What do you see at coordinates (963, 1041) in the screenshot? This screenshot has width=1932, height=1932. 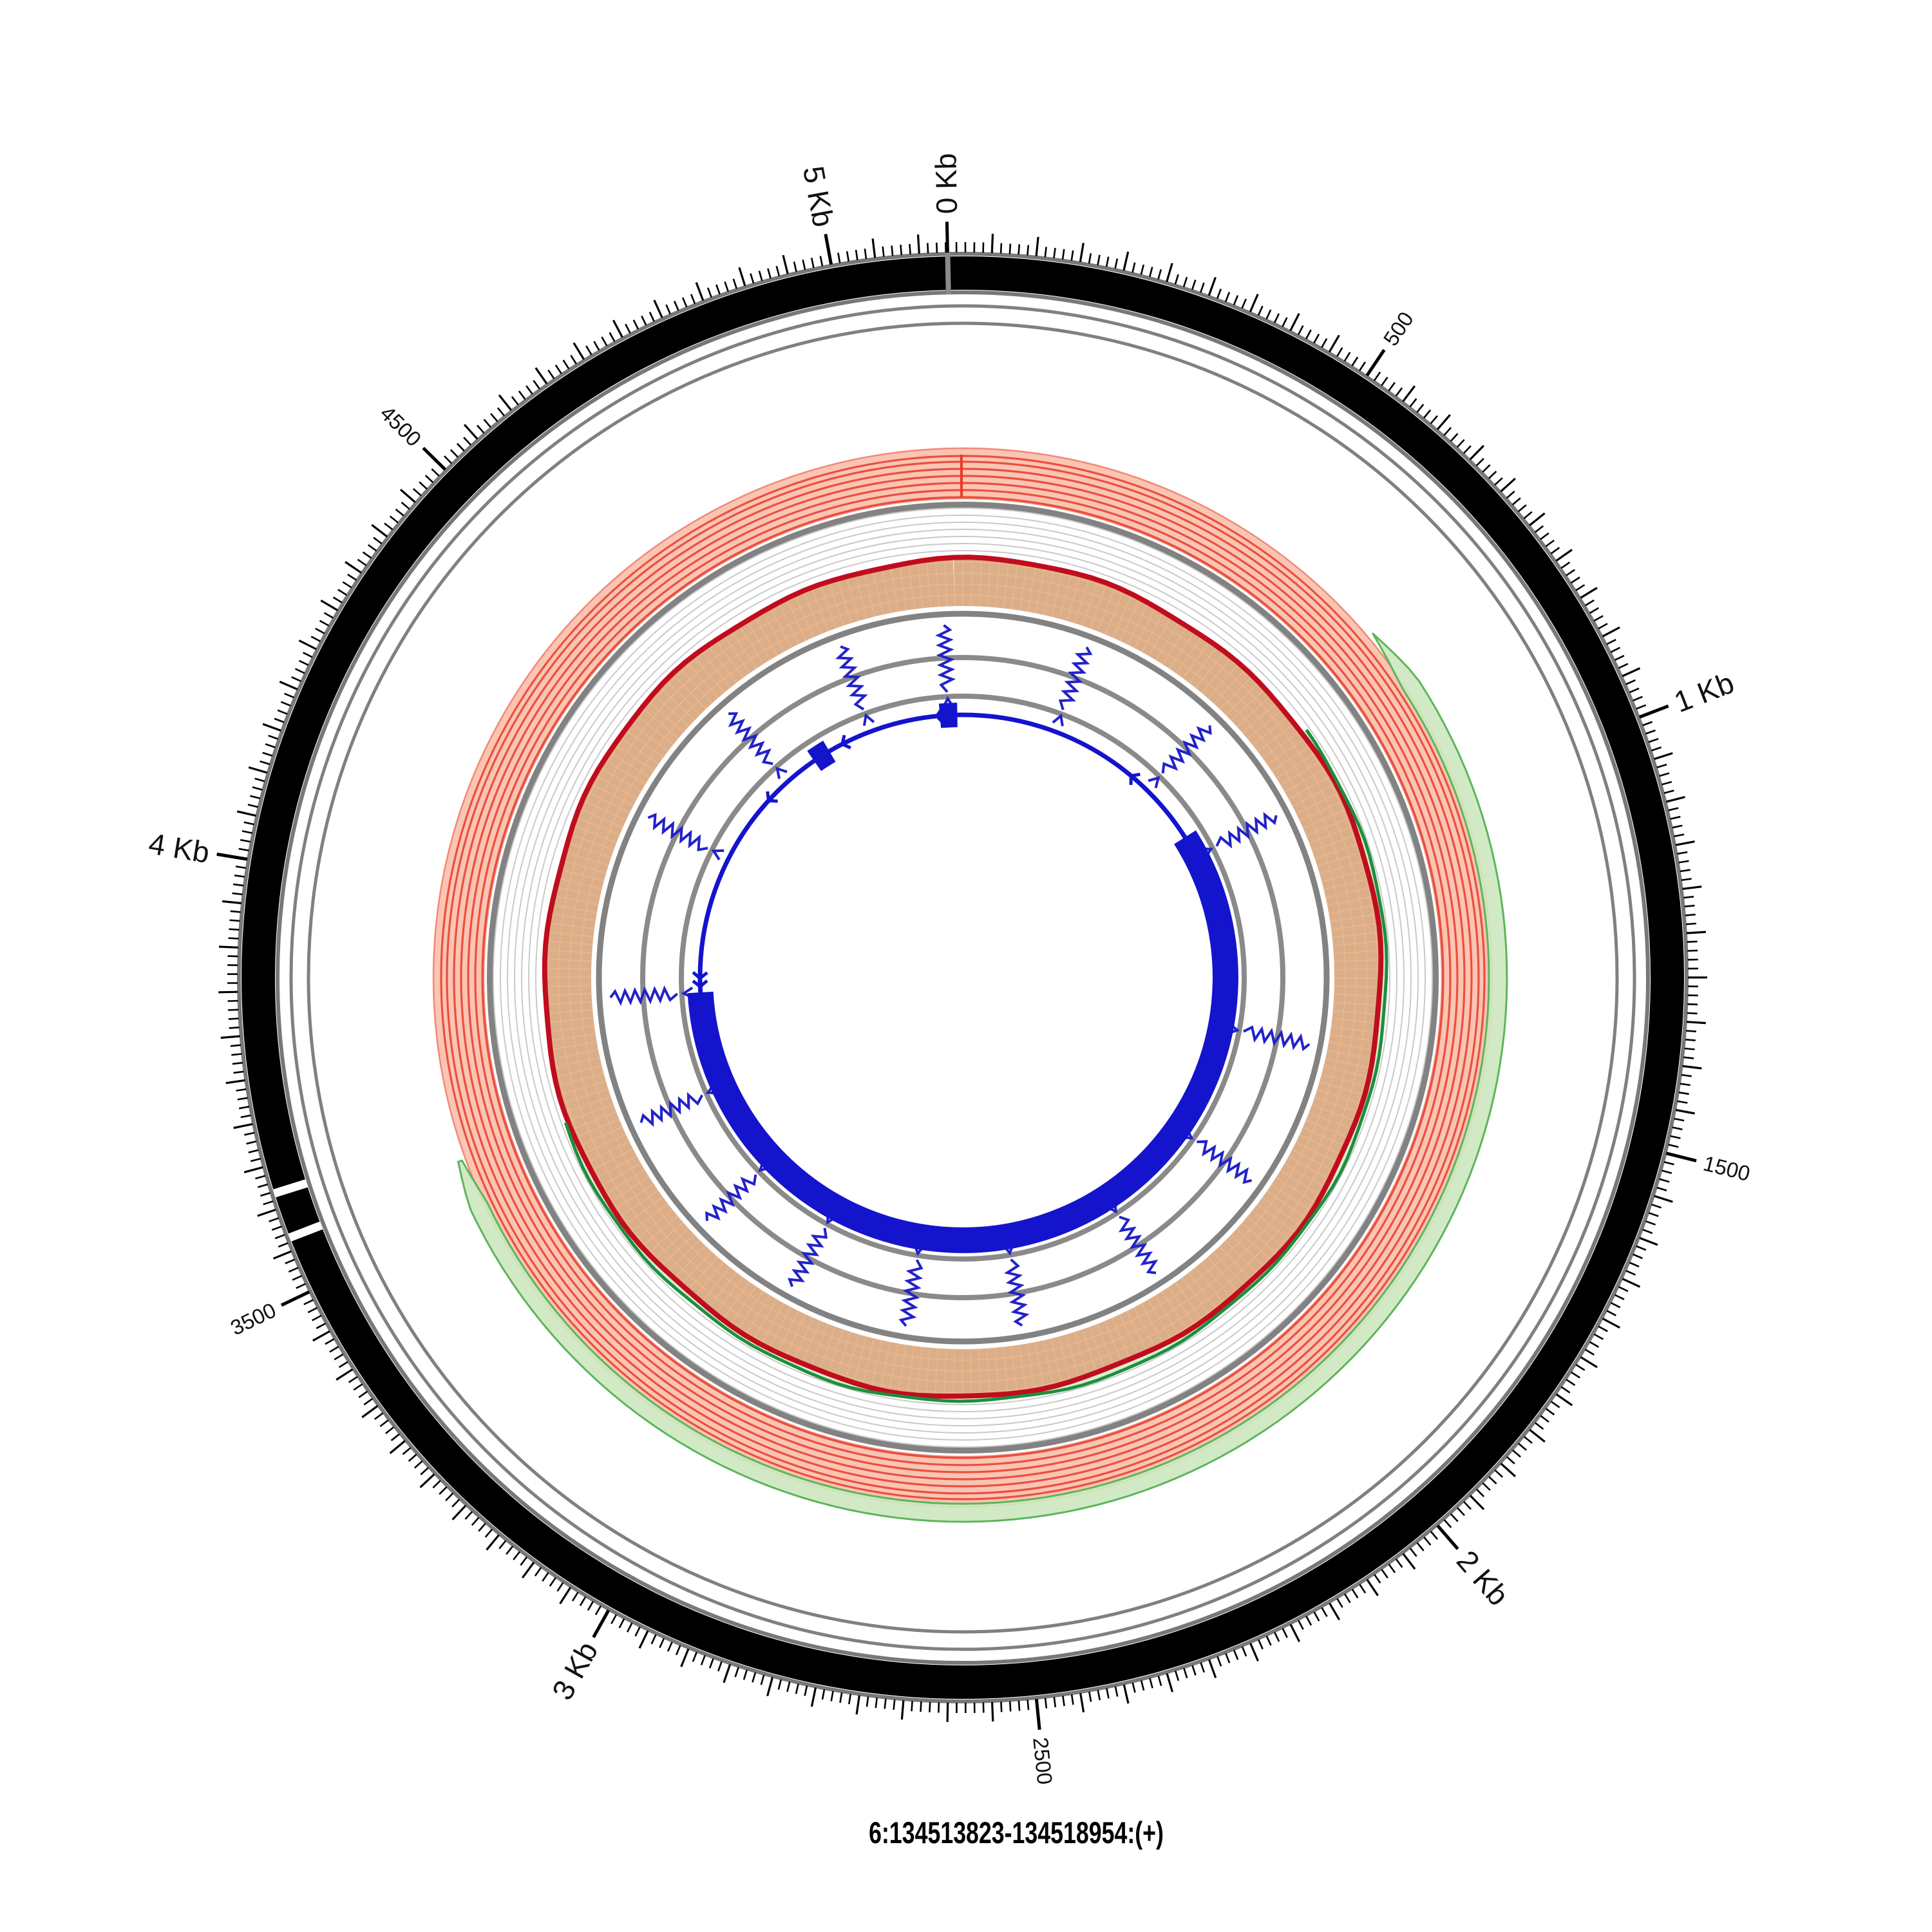 I see `large-exon` at bounding box center [963, 1041].